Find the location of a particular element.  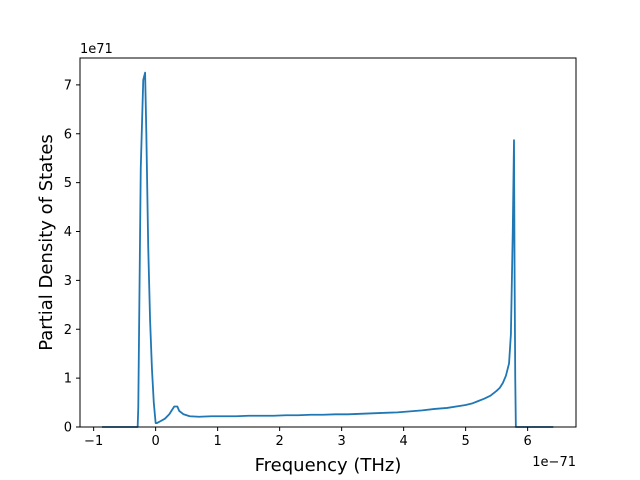

x-tick-label: 1 is located at coordinates (217, 441).